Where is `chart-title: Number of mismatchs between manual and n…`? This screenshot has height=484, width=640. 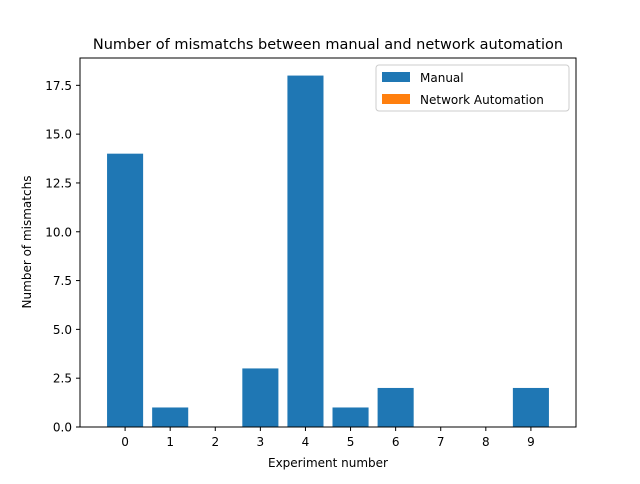
chart-title: Number of mismatchs between manual and n… is located at coordinates (328, 45).